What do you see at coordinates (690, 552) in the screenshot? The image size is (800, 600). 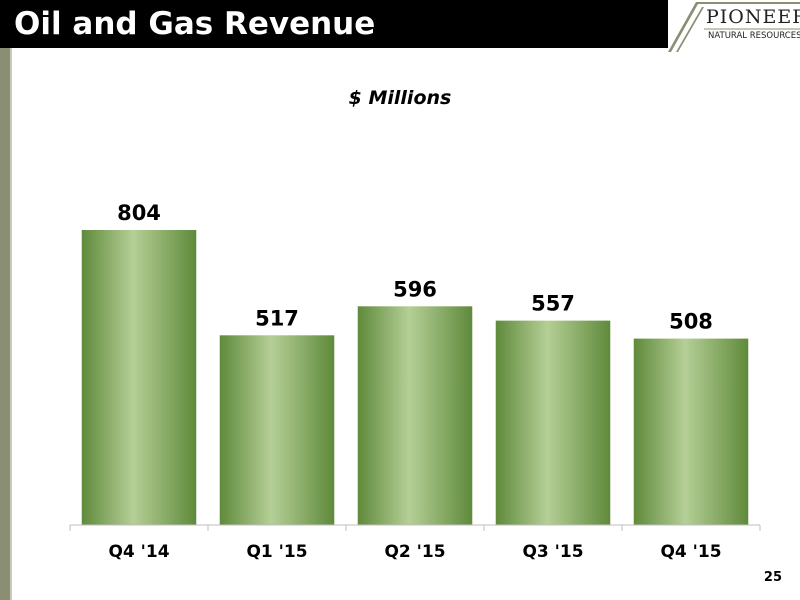 I see `category-label: Q4 '15` at bounding box center [690, 552].